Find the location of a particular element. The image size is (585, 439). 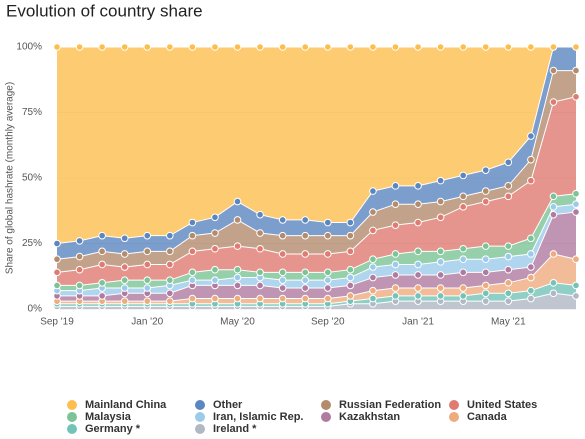

legend-label: Malaysia is located at coordinates (108, 417).